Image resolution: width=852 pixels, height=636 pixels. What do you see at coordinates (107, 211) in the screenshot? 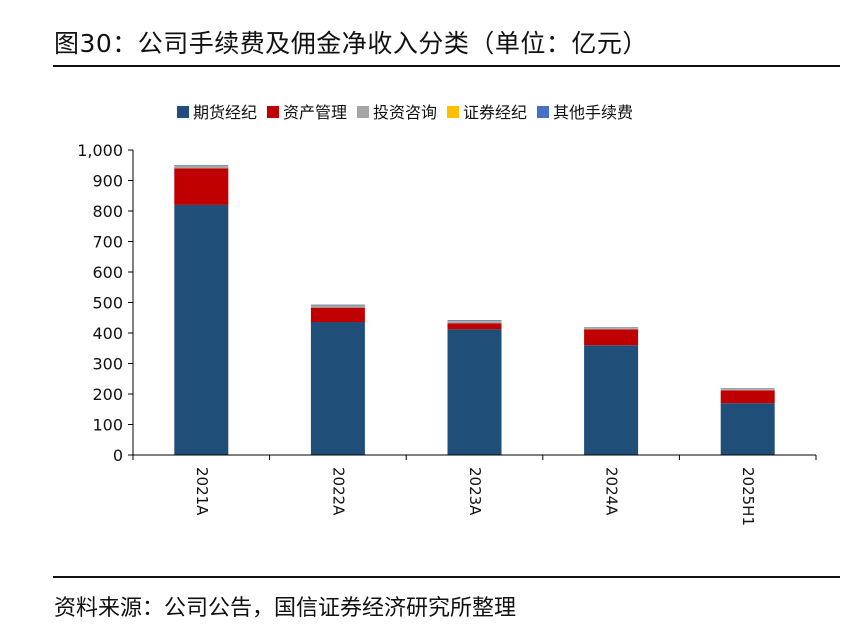
I see `y-tick-label: 800` at bounding box center [107, 211].